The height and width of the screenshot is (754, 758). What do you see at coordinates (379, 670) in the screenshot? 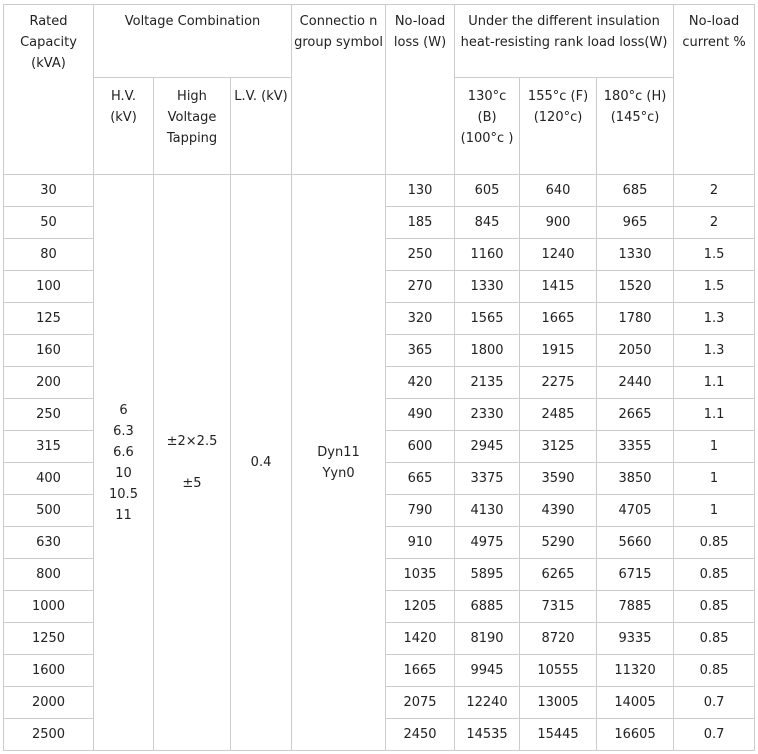
I see `table-row: 1600 1665 9945 10555 11320 0.85` at bounding box center [379, 670].